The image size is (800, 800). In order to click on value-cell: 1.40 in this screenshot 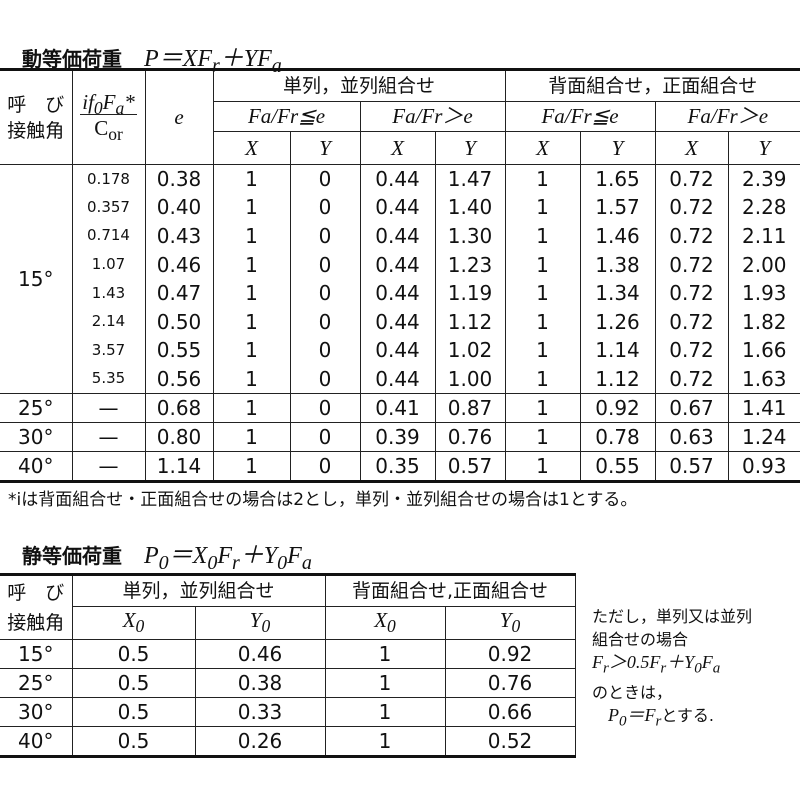, I will do `click(470, 207)`.